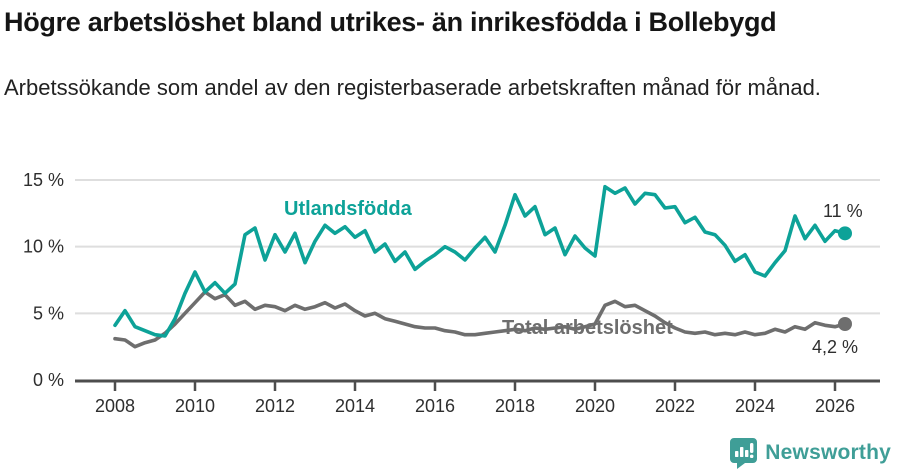 Image resolution: width=900 pixels, height=474 pixels. What do you see at coordinates (115, 406) in the screenshot?
I see `x-tick-label: 2008` at bounding box center [115, 406].